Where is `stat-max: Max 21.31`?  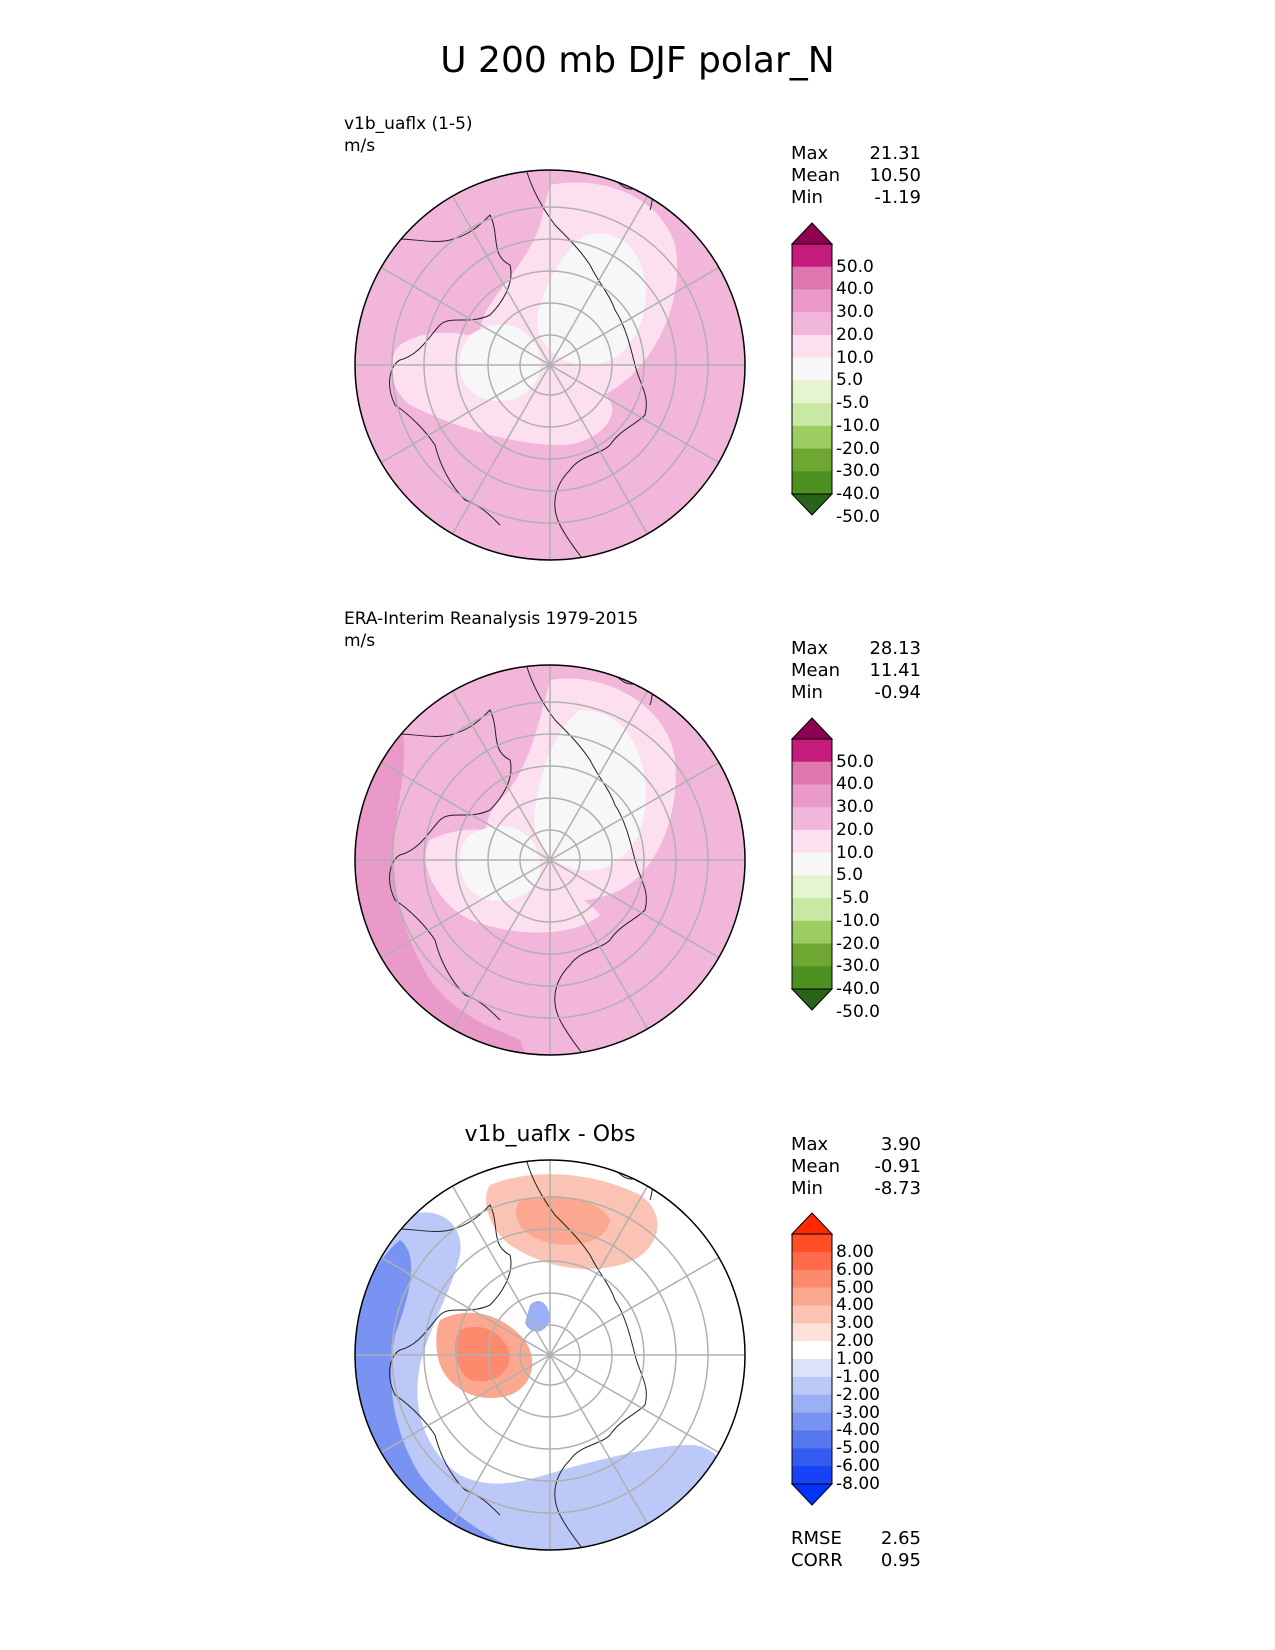 stat-max: Max 21.31 is located at coordinates (856, 153).